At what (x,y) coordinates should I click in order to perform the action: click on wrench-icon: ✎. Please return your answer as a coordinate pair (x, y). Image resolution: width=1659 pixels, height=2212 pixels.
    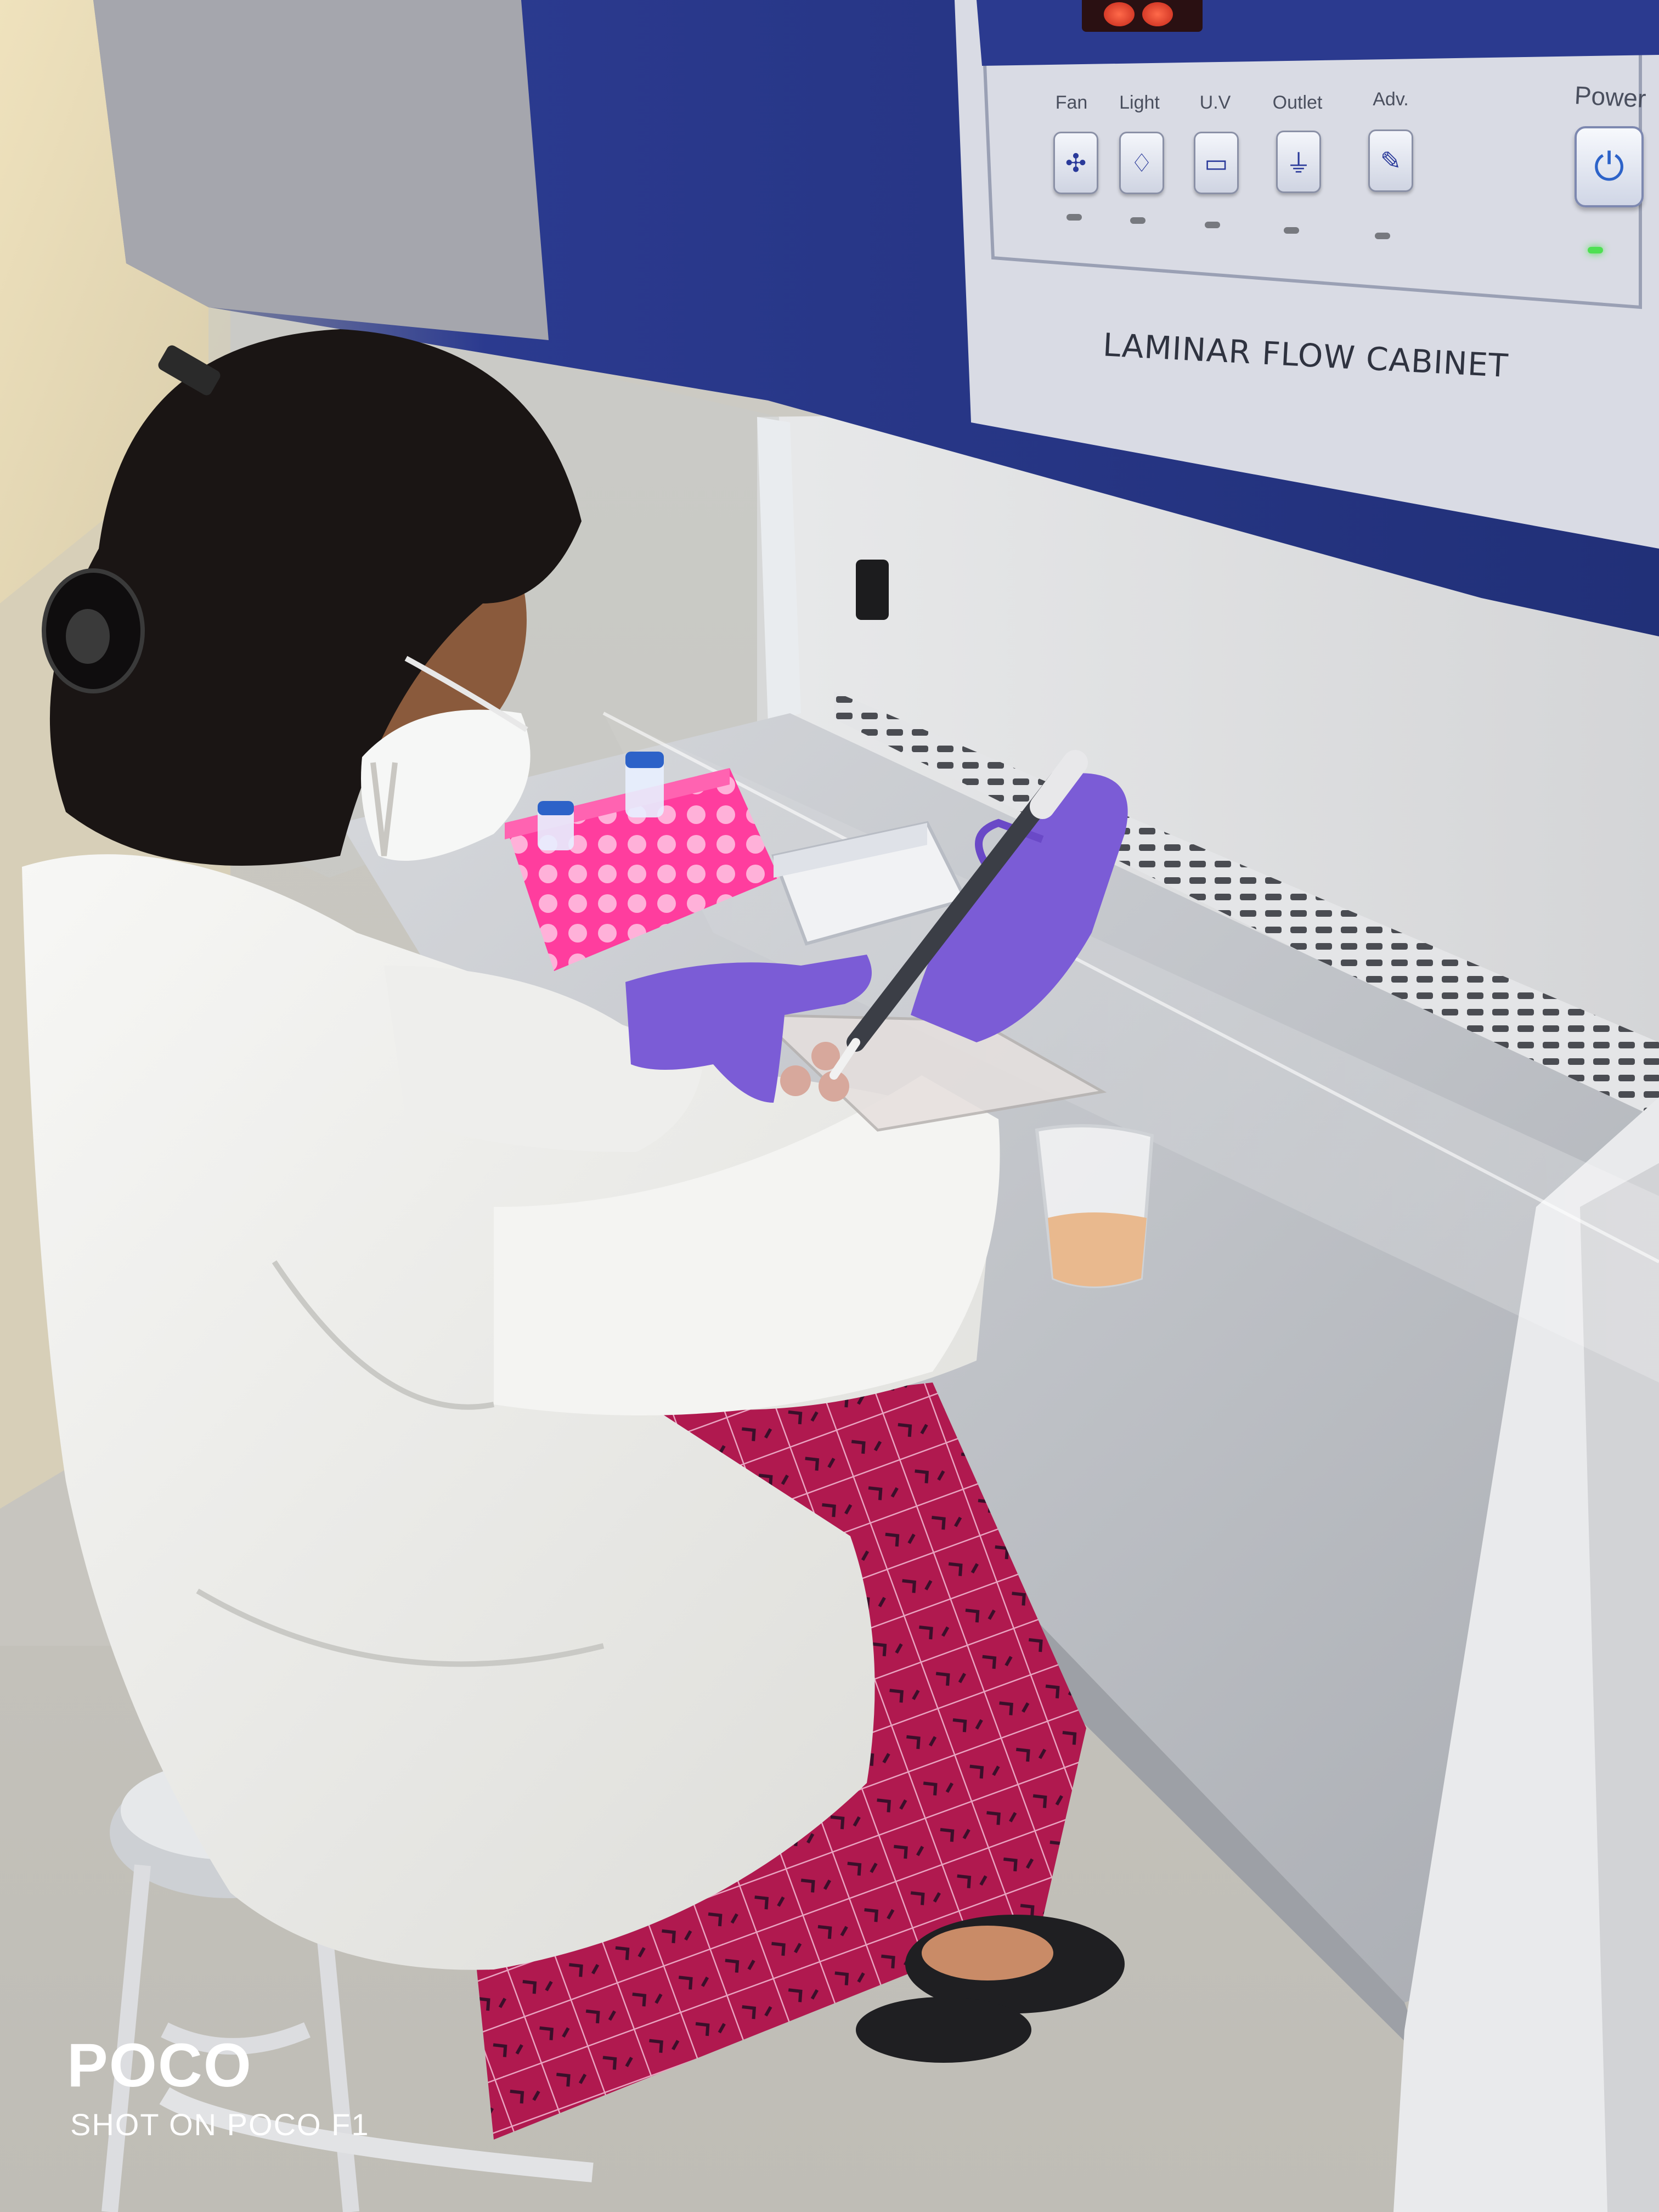
    Looking at the image, I should click on (1391, 161).